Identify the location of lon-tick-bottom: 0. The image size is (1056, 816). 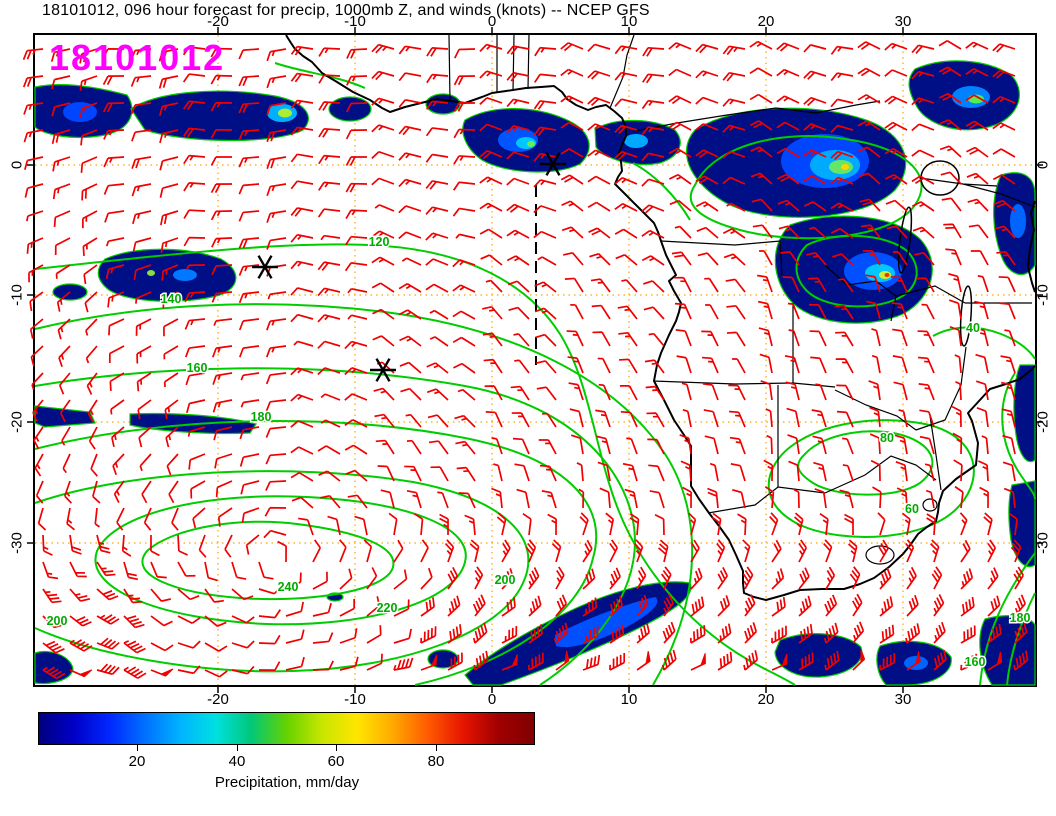
(492, 699).